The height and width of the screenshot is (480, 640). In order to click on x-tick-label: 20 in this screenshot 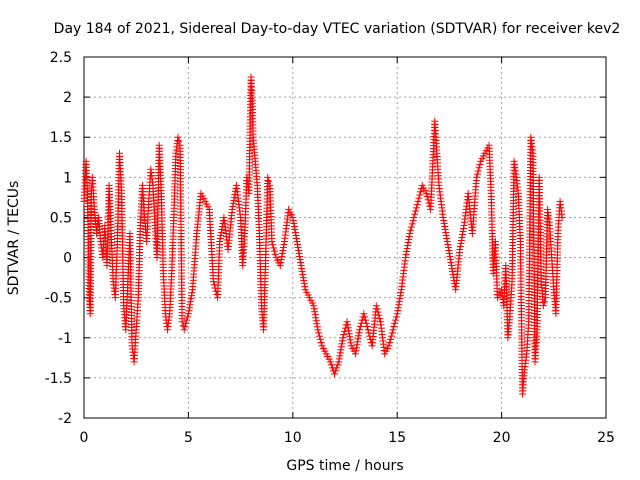, I will do `click(502, 438)`.